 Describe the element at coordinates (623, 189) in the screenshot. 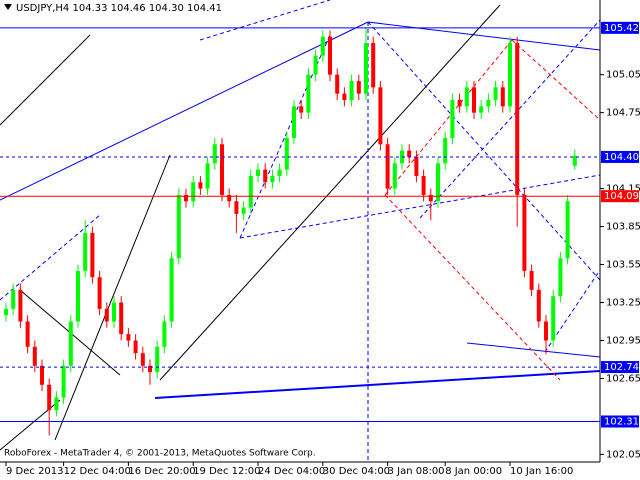

I see `y-tick-label: 104.15` at that location.